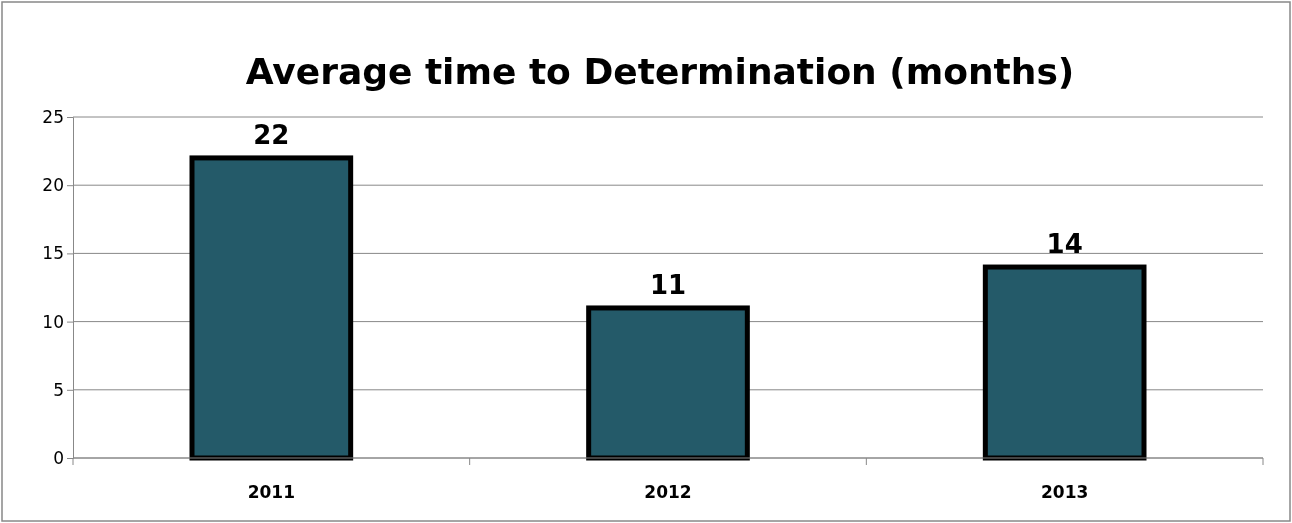 This screenshot has width=1292, height=523. I want to click on data-label: 14, so click(1064, 244).